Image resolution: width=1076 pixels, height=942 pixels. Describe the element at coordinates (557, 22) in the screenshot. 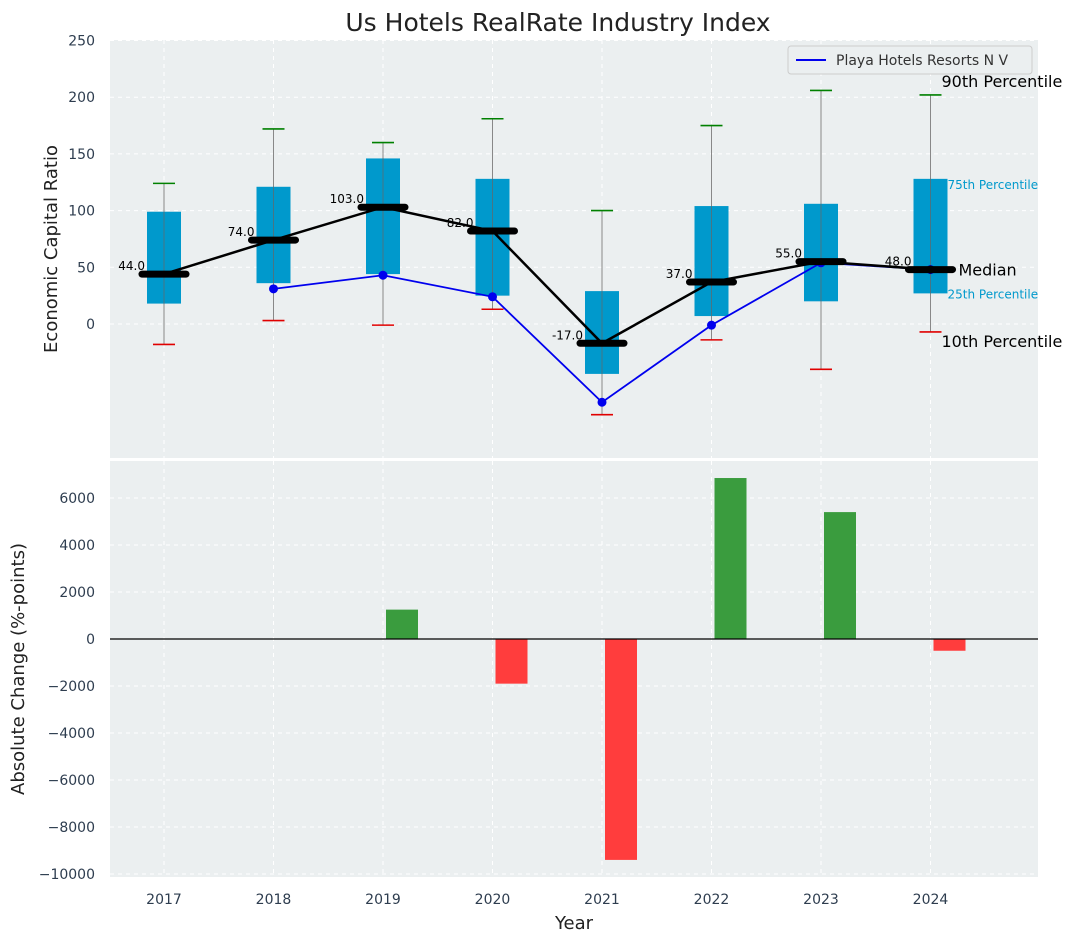

I see `chart-title: Us Hotels RealRate Industry Index` at that location.